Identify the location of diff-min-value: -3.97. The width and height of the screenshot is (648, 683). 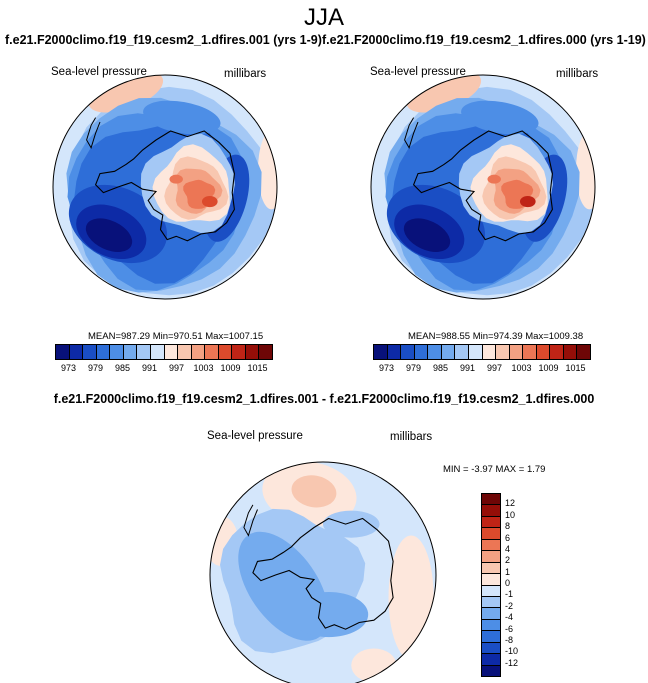
(482, 469).